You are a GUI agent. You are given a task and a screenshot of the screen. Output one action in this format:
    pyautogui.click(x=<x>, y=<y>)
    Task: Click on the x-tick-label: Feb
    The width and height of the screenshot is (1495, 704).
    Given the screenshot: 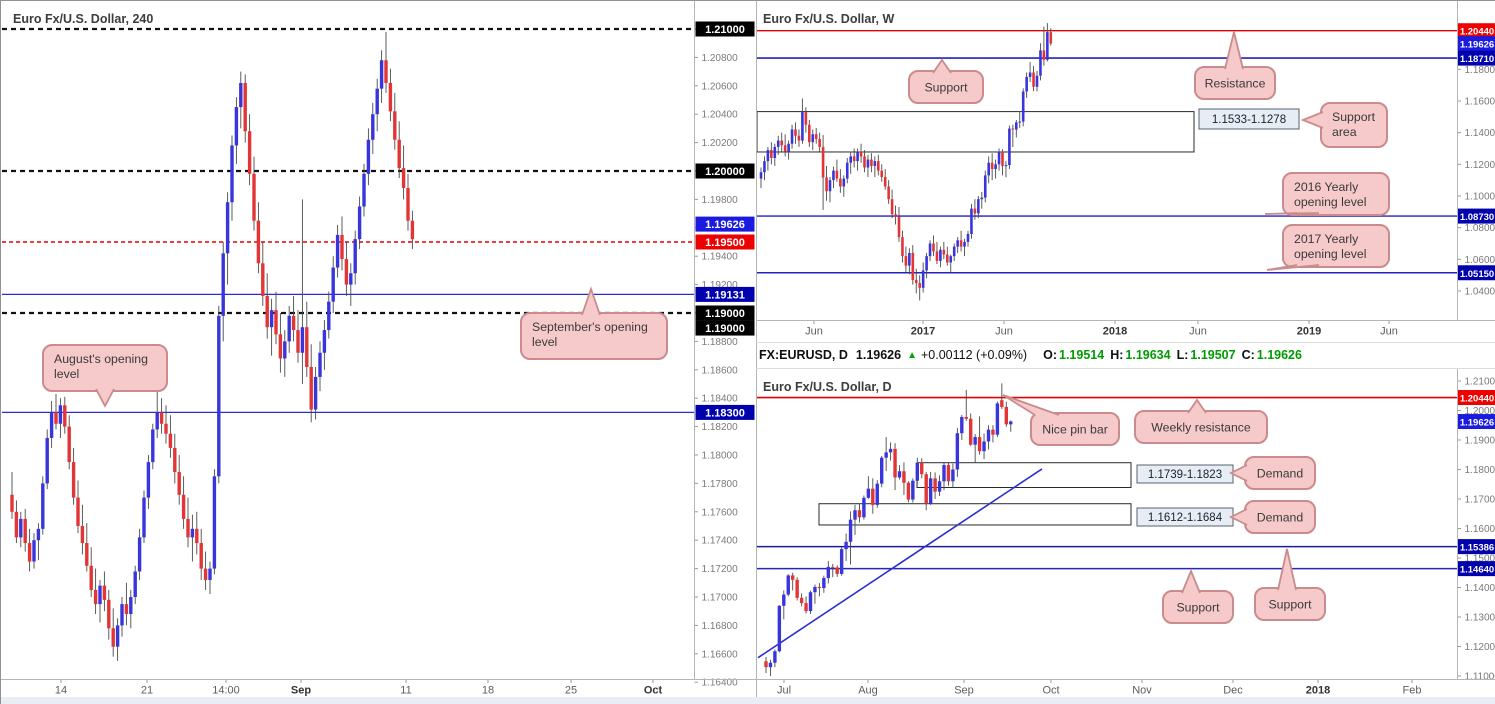 What is the action you would take?
    pyautogui.click(x=1412, y=691)
    